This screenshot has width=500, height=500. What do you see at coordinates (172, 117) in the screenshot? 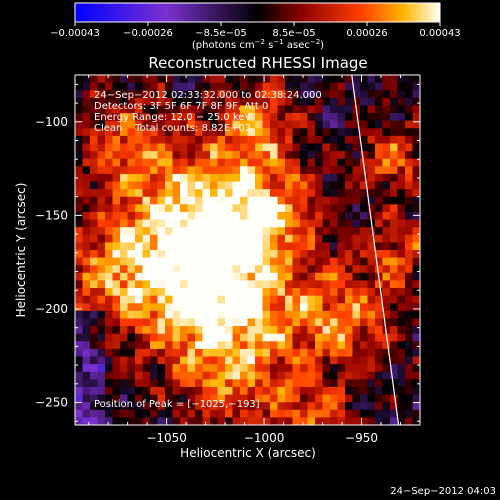
I see `info-line-energy: Energy Range: 12.0 − 25.0 keV` at bounding box center [172, 117].